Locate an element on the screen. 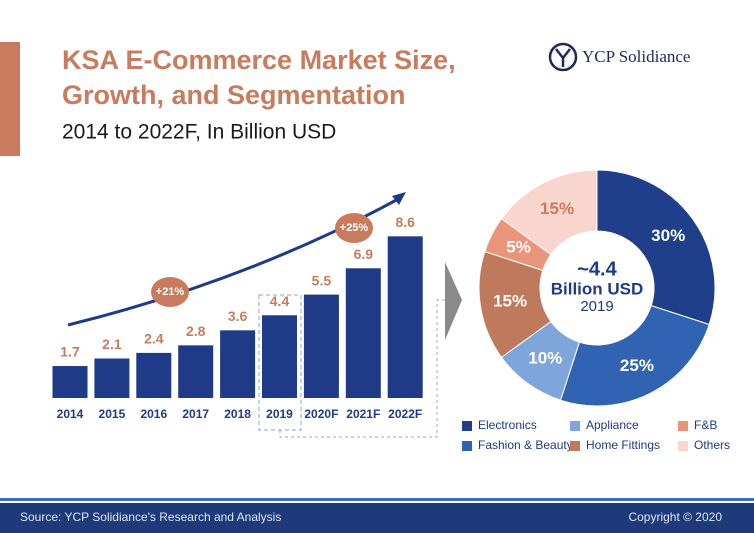 This screenshot has height=533, width=754. legend-label: Fashion & Beauty is located at coordinates (525, 445).